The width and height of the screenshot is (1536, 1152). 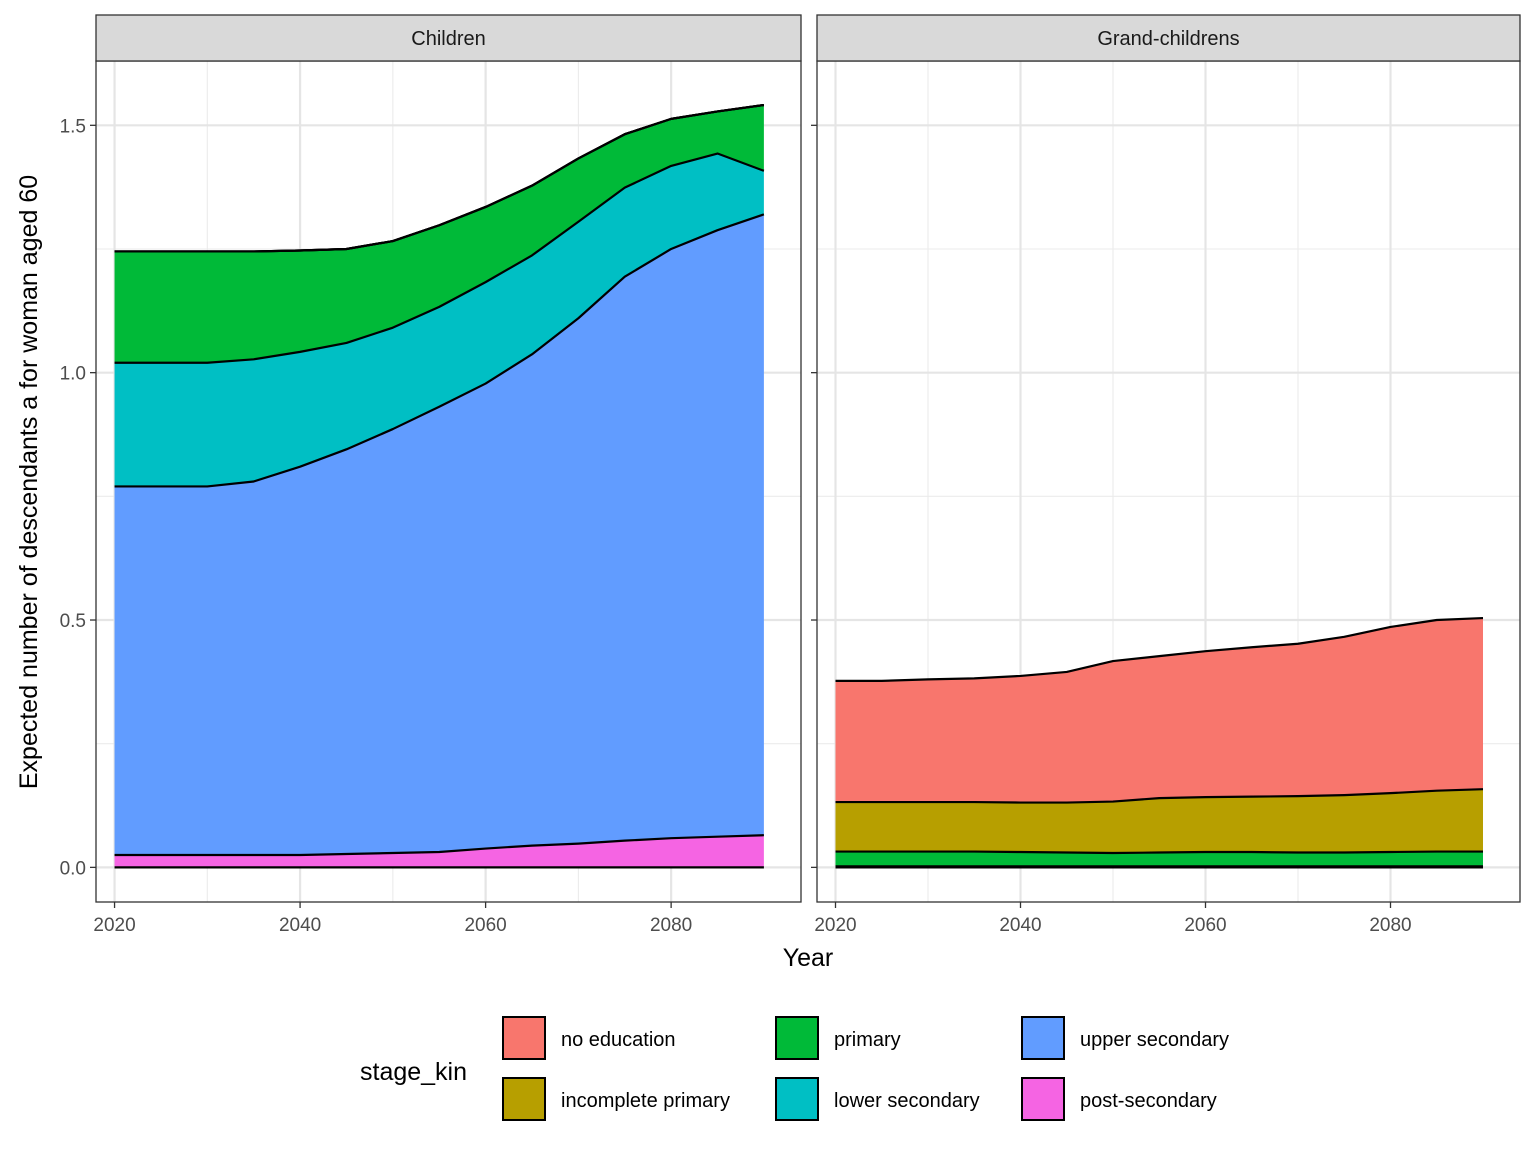 I want to click on y-tick-label: 0.0, so click(x=73, y=868).